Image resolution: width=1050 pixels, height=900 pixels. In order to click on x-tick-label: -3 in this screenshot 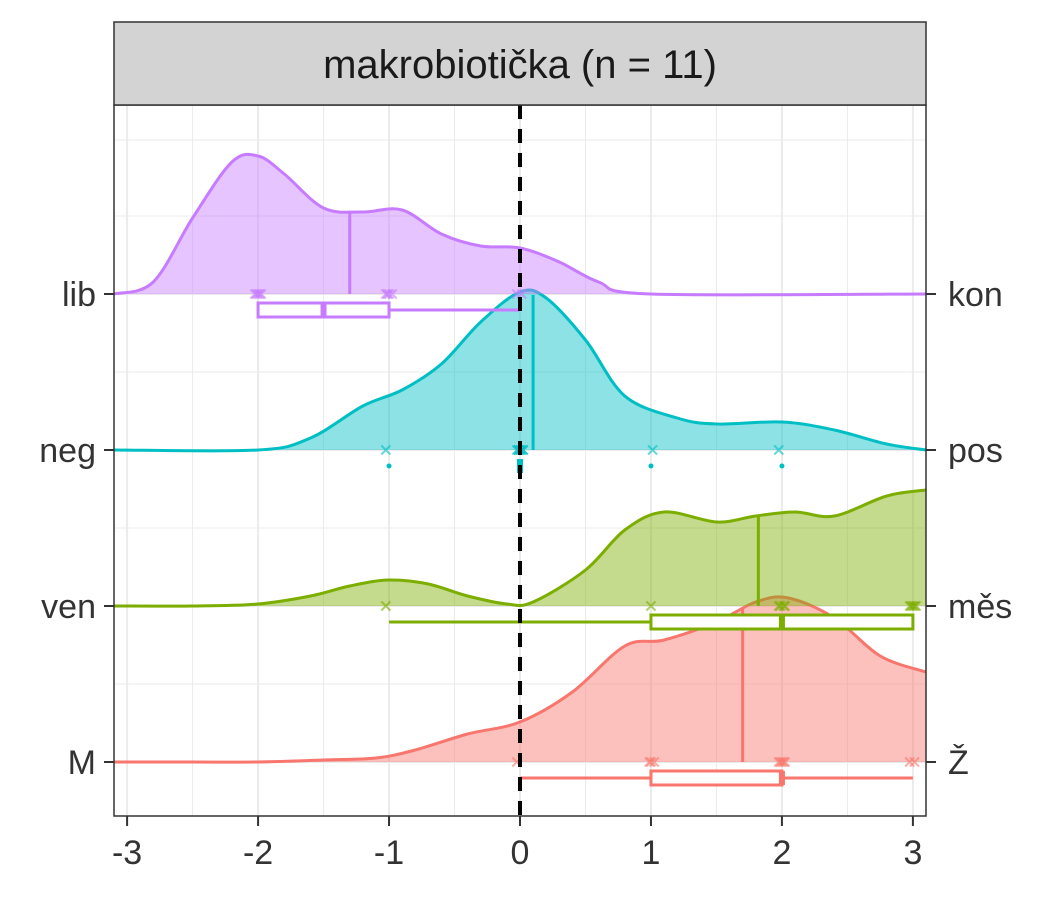, I will do `click(127, 853)`.